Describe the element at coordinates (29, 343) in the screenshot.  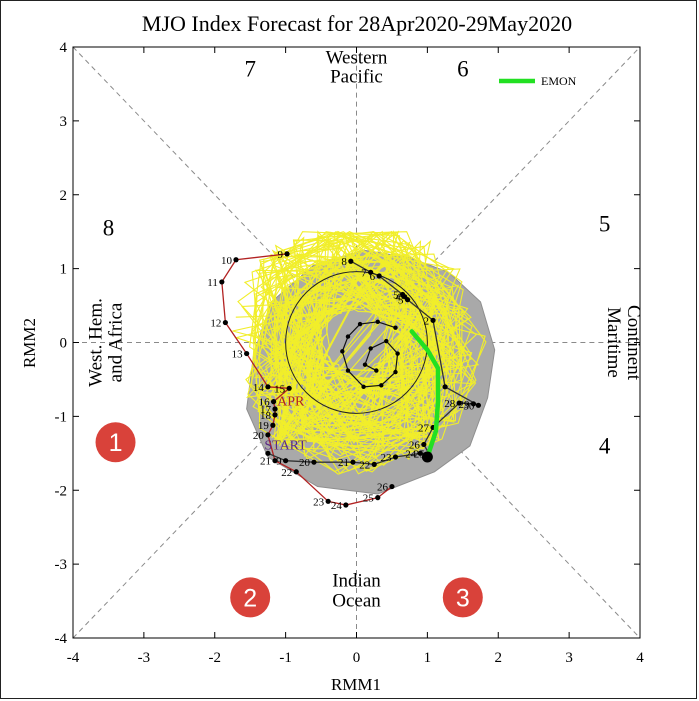
I see `y-axis-label: RMM2` at that location.